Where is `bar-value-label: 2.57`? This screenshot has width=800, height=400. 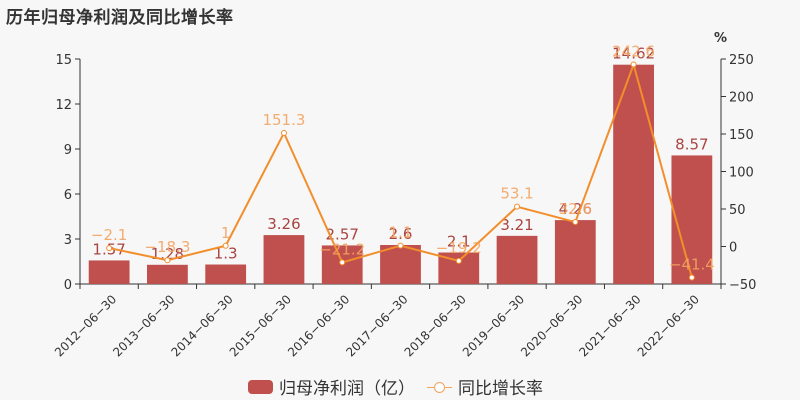
bar-value-label: 2.57 is located at coordinates (342, 234).